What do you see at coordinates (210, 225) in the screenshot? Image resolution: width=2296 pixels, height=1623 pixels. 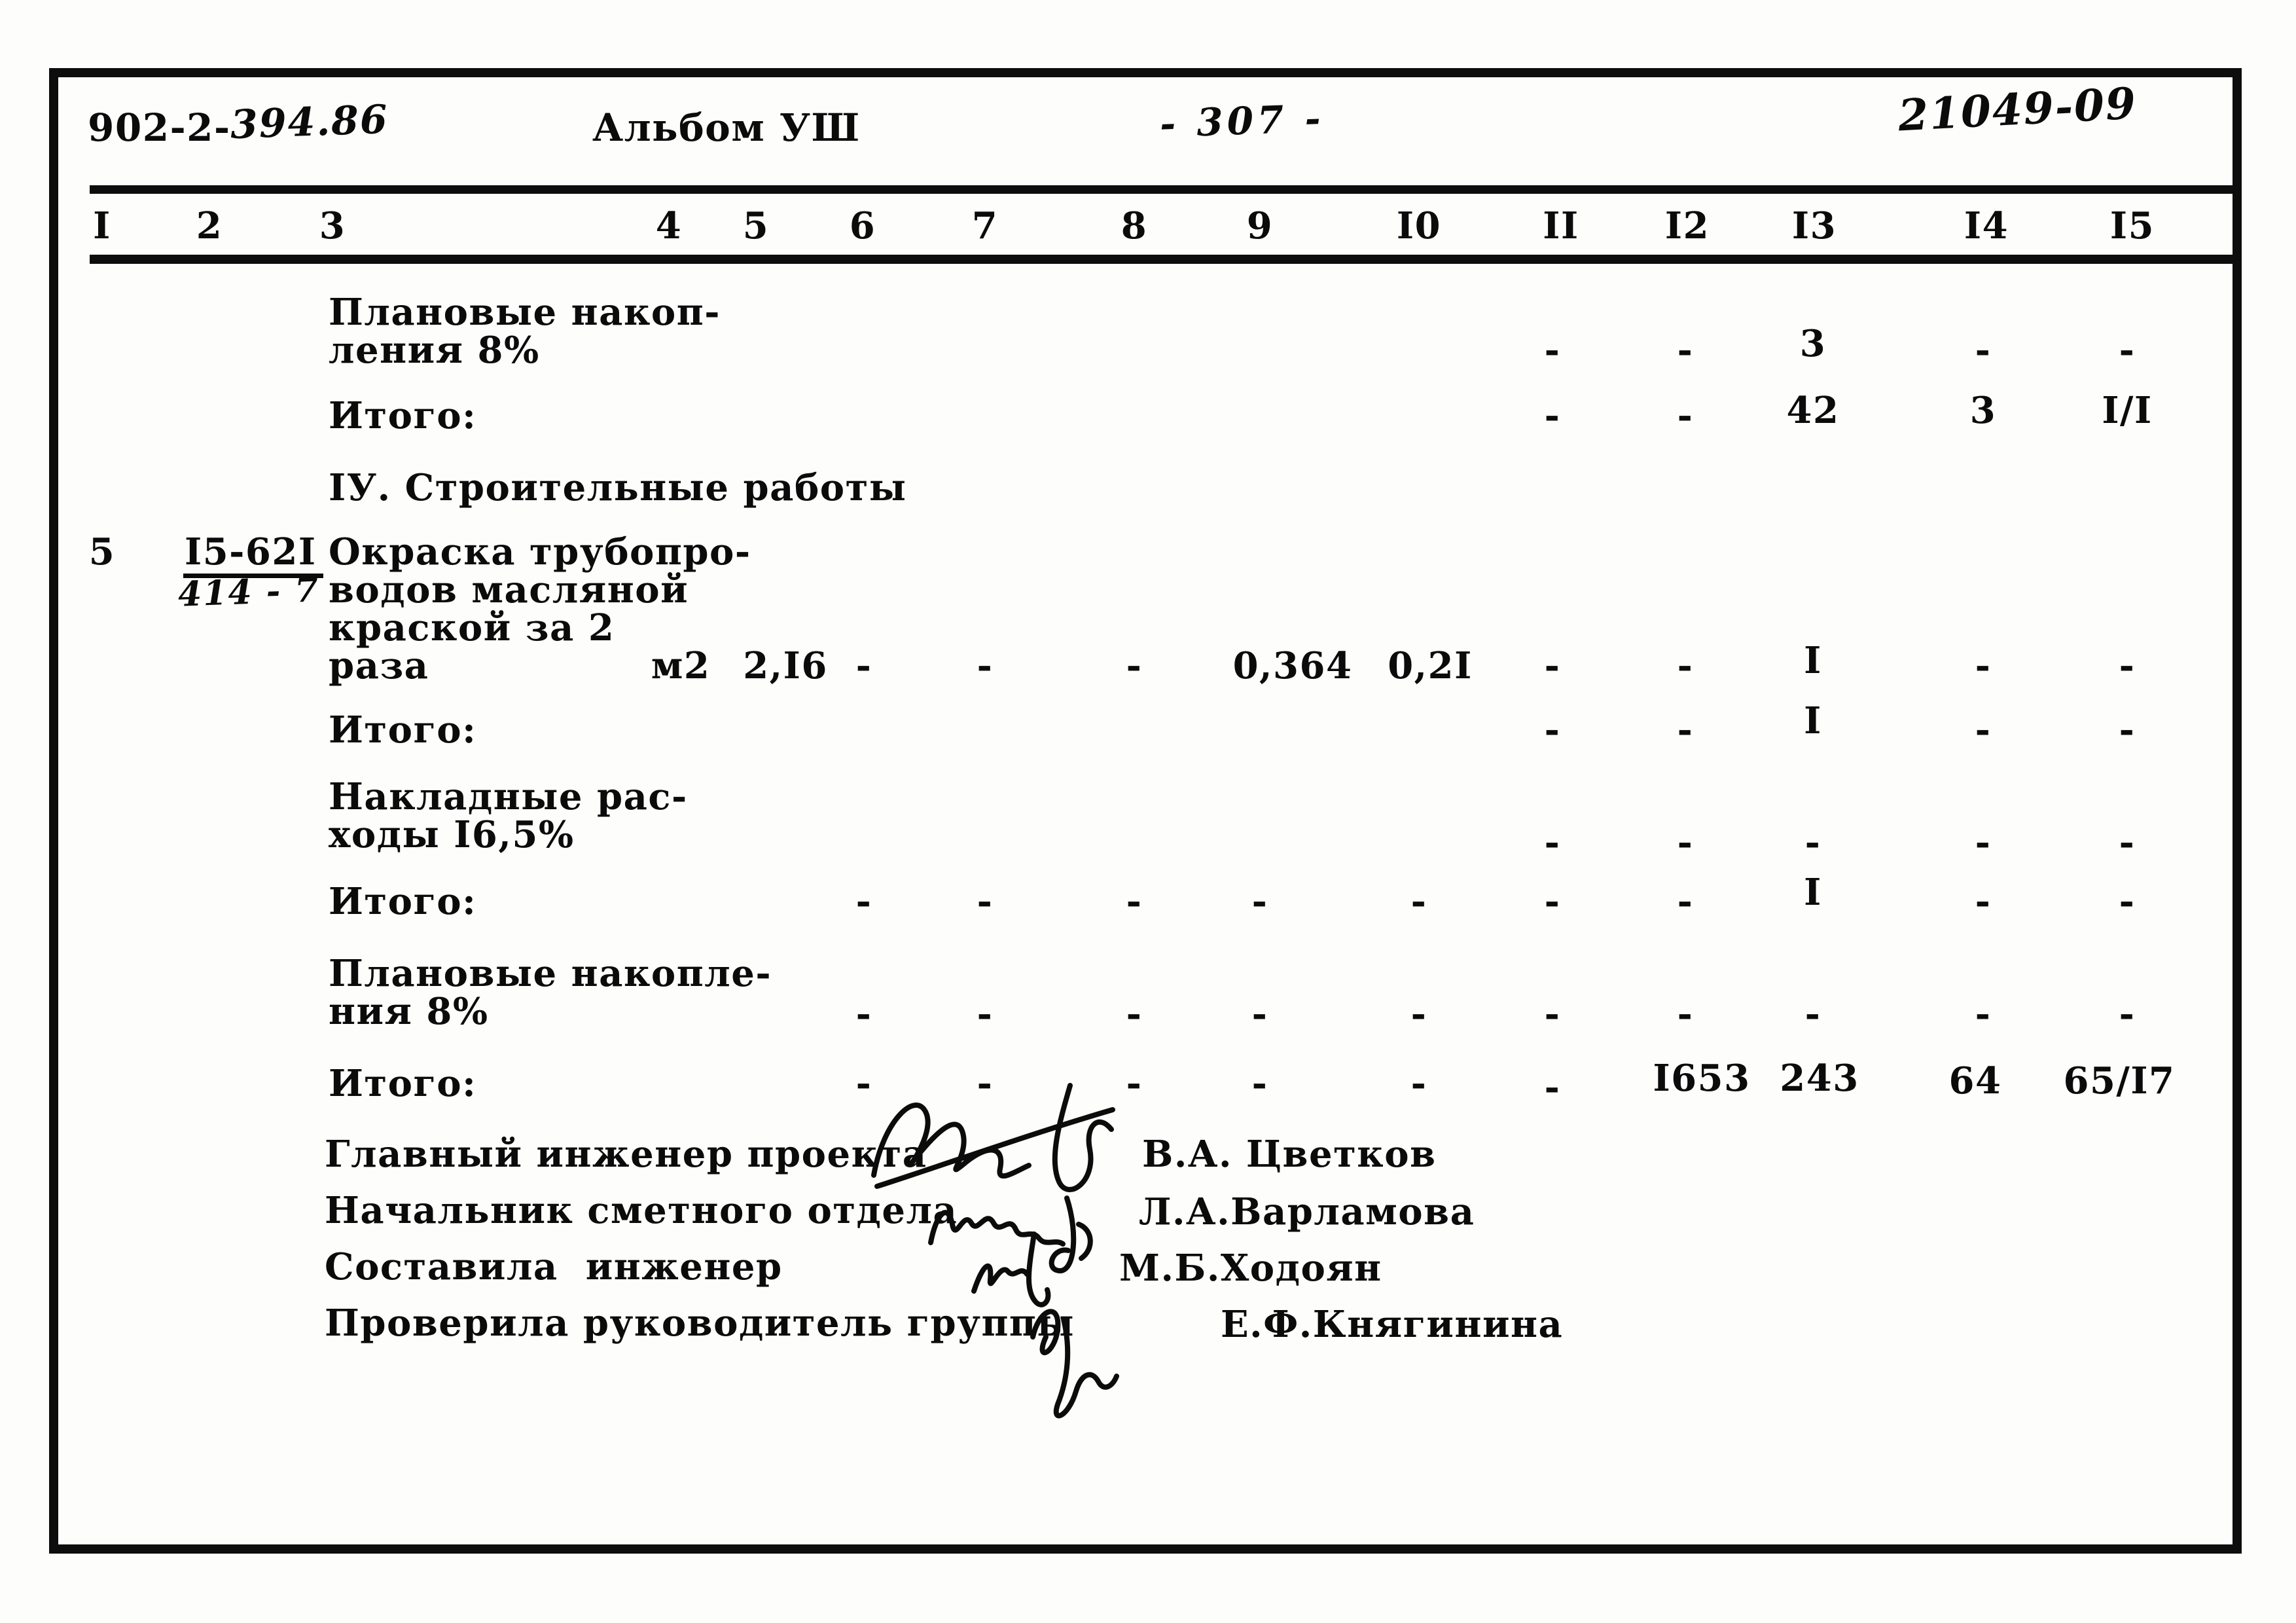 I see `col-header-2: 2` at bounding box center [210, 225].